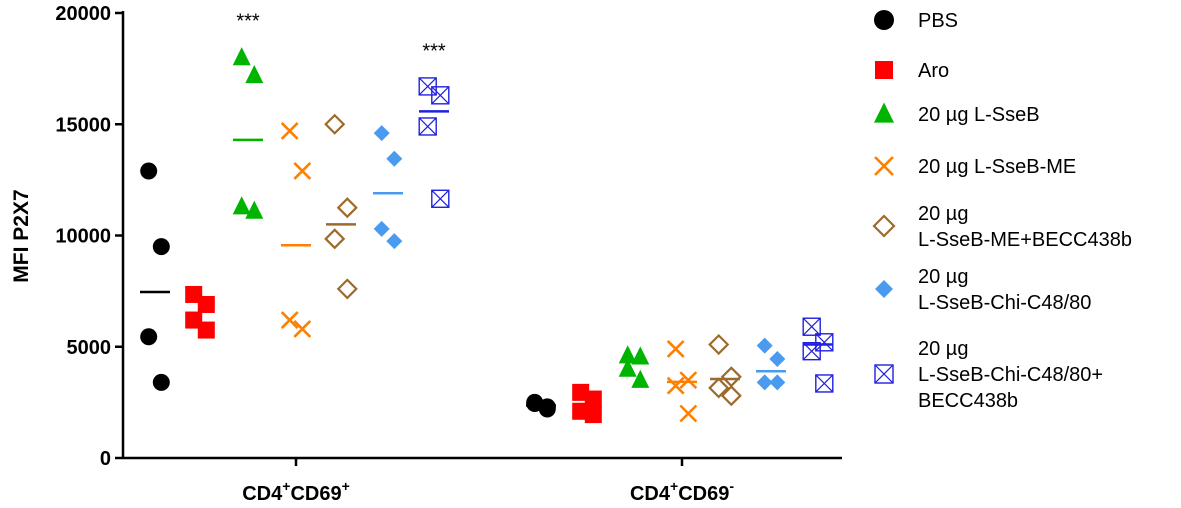 The width and height of the screenshot is (1181, 508). What do you see at coordinates (997, 167) in the screenshot?
I see `legend-label: 20 µg L-SseB-ME` at bounding box center [997, 167].